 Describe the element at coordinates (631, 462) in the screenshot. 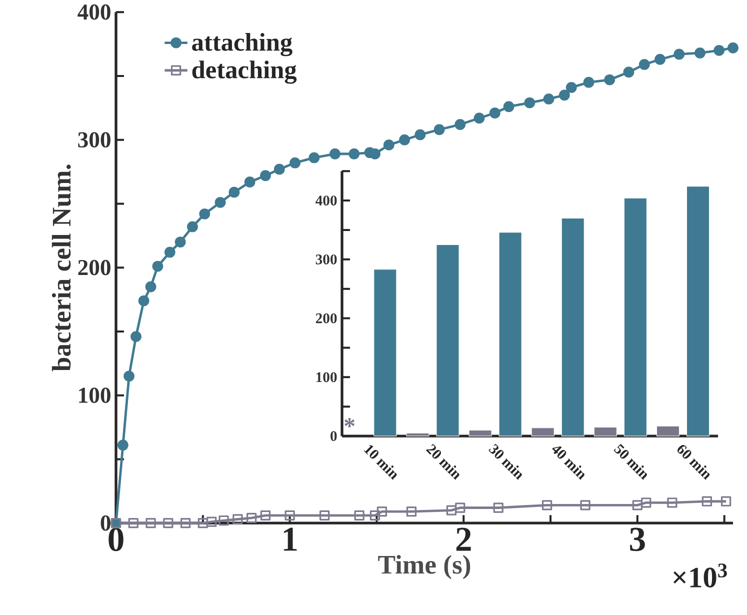

I see `x-tick-label: 50 min` at that location.